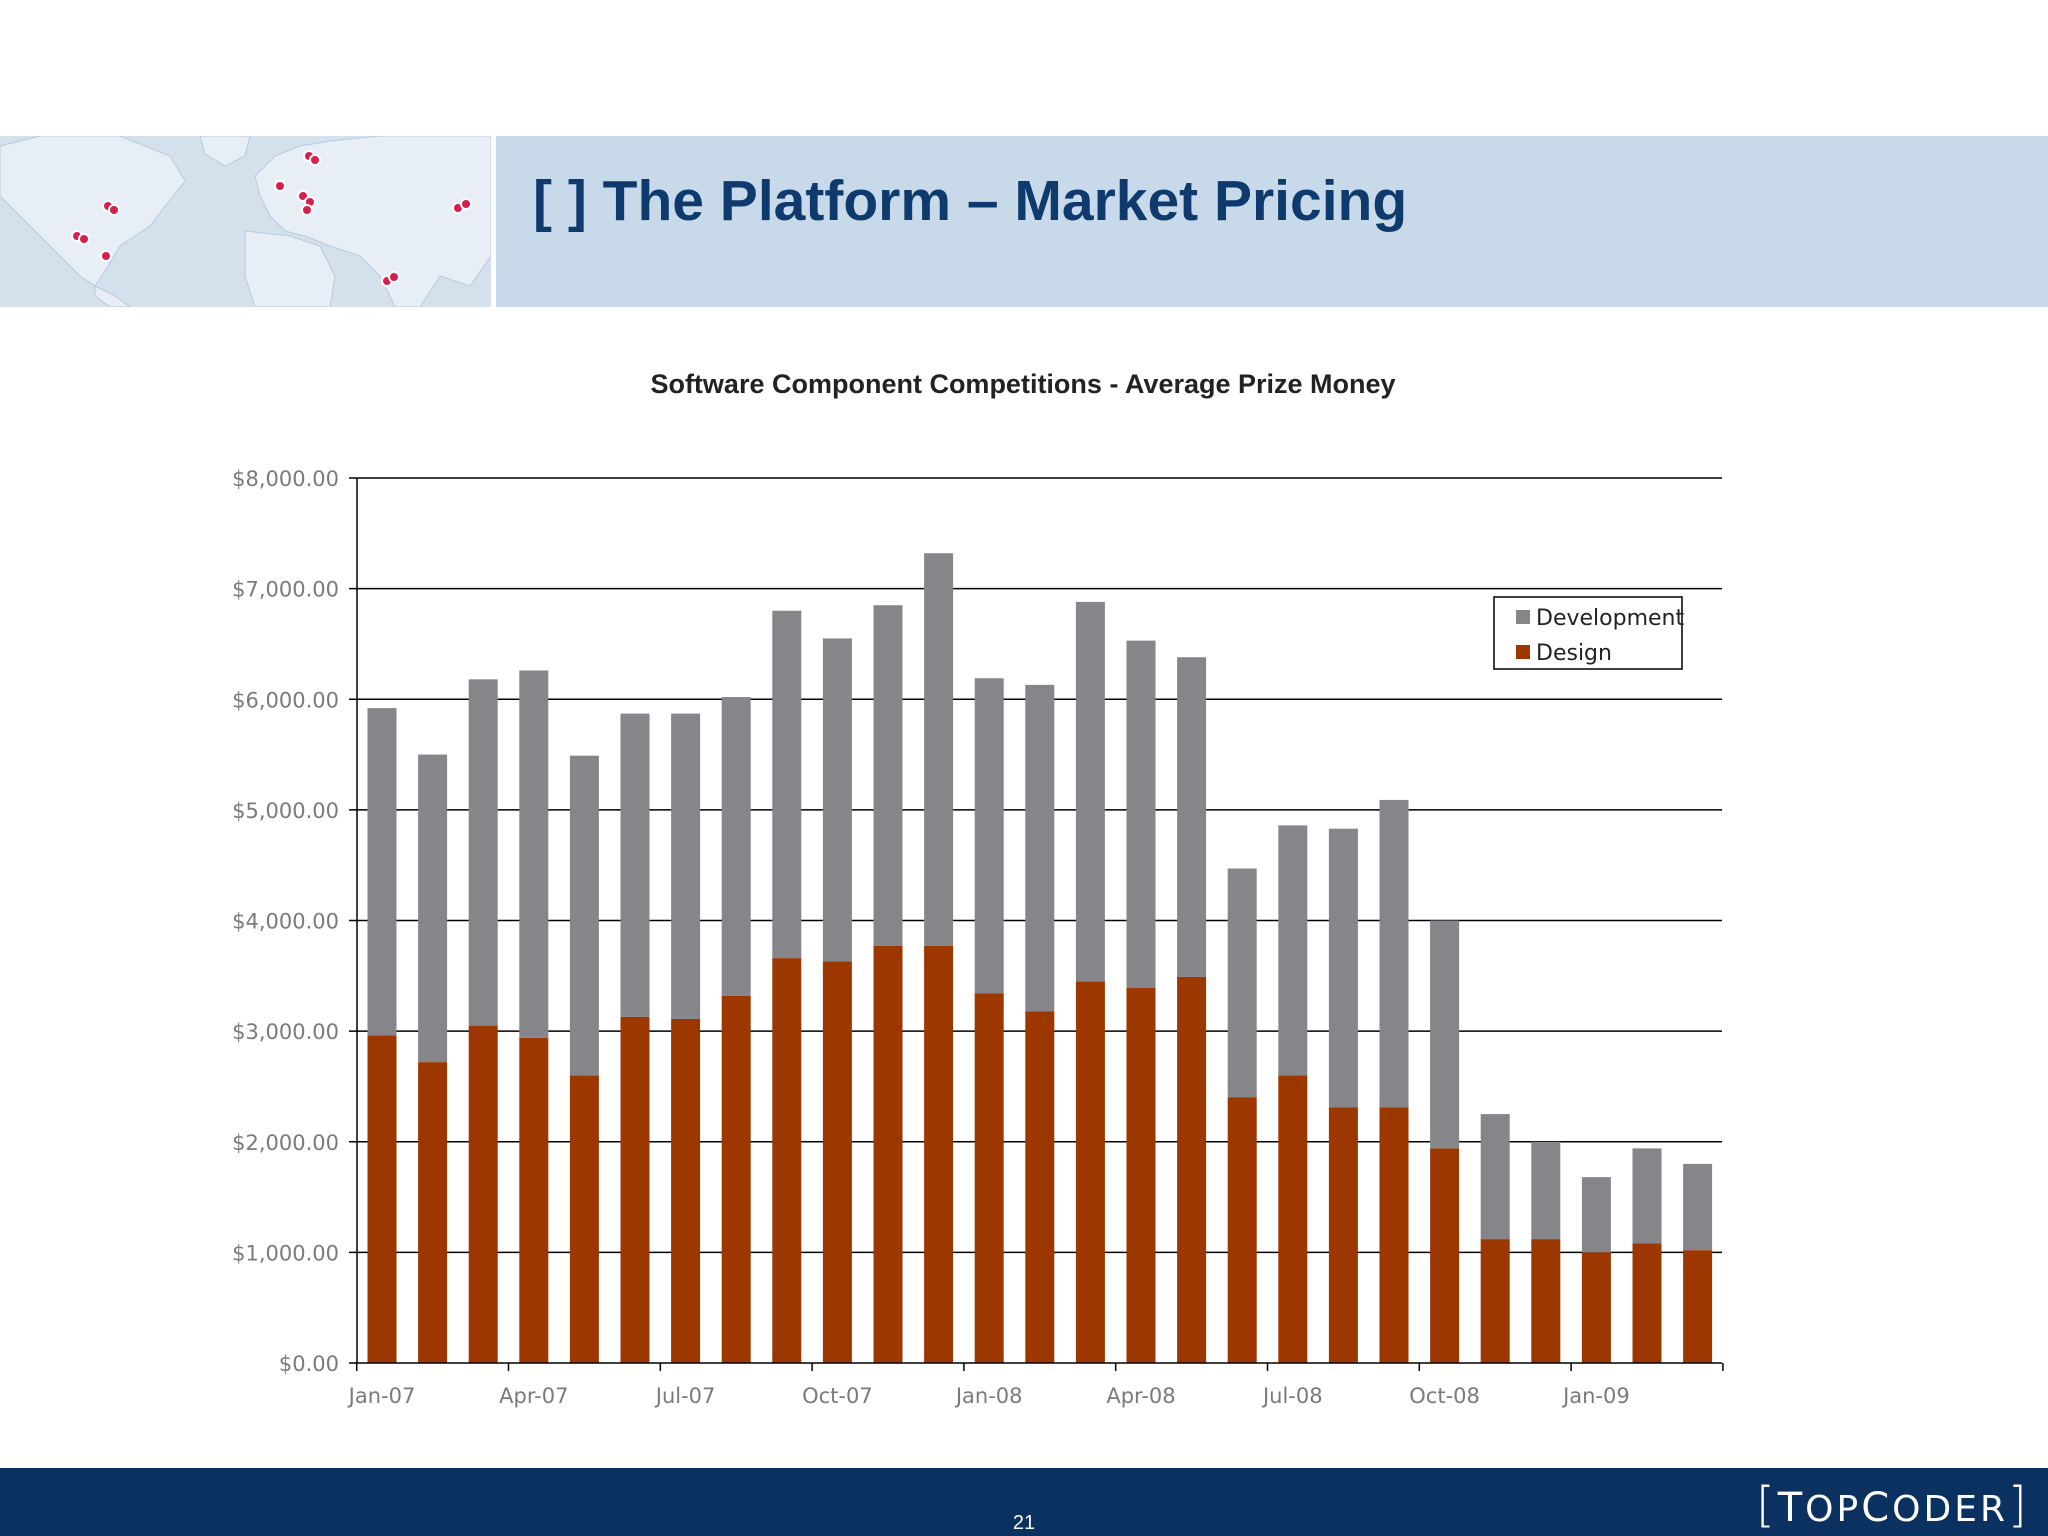 The height and width of the screenshot is (1536, 2048). I want to click on slide-title: [ ] The Platform – Market Pricing, so click(970, 201).